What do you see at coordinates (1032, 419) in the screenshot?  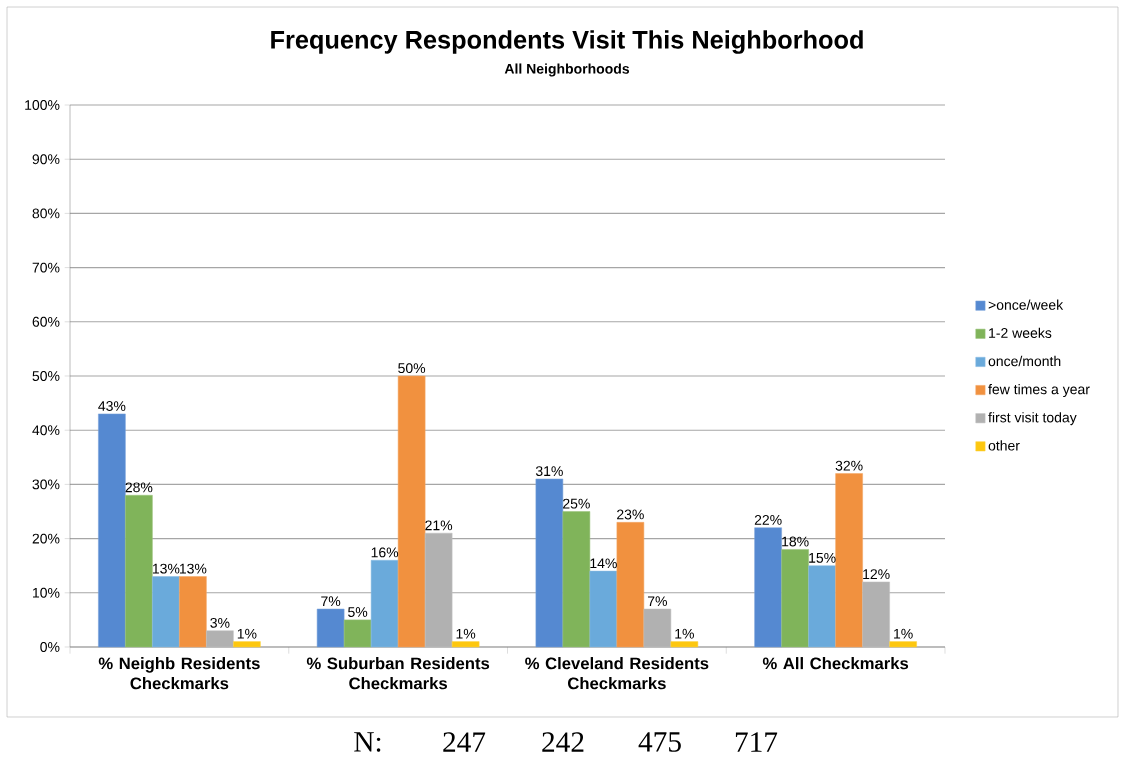 I see `legend-label: first visit today` at bounding box center [1032, 419].